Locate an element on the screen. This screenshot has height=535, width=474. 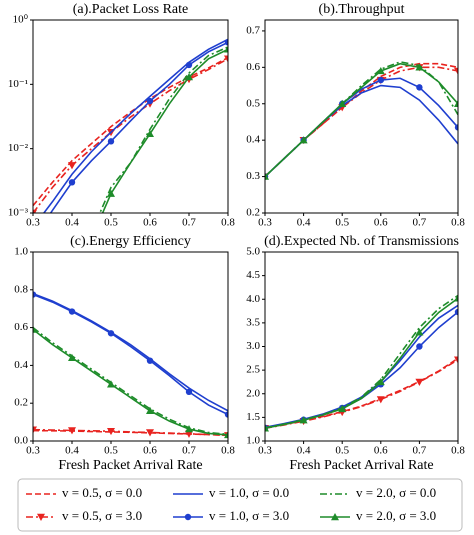
y-tick-label: 0.4 is located at coordinates (21, 365).